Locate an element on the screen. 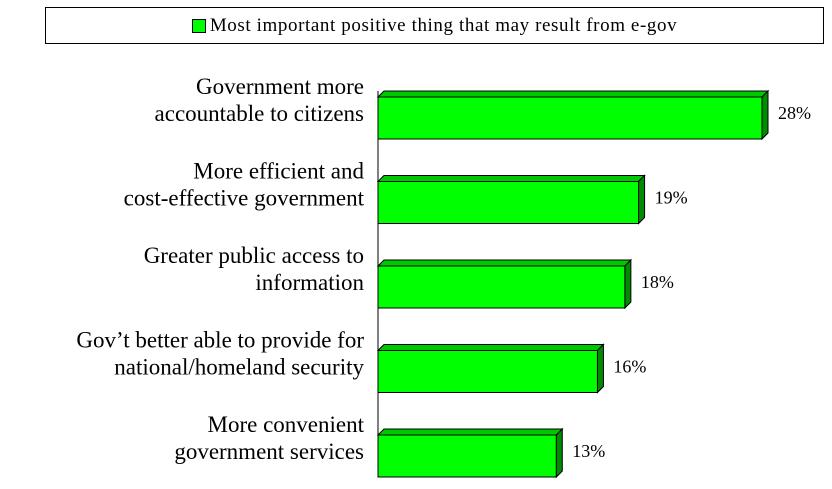 This screenshot has width=832, height=489. category-label: national/homeland security is located at coordinates (239, 367).